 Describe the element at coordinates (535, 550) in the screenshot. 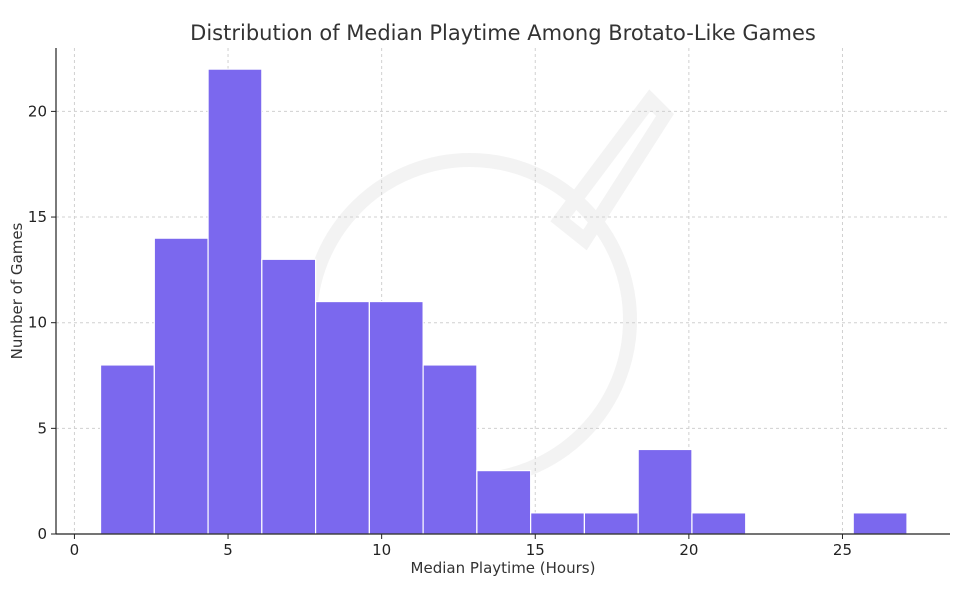

I see `x-tick-label: 15` at that location.